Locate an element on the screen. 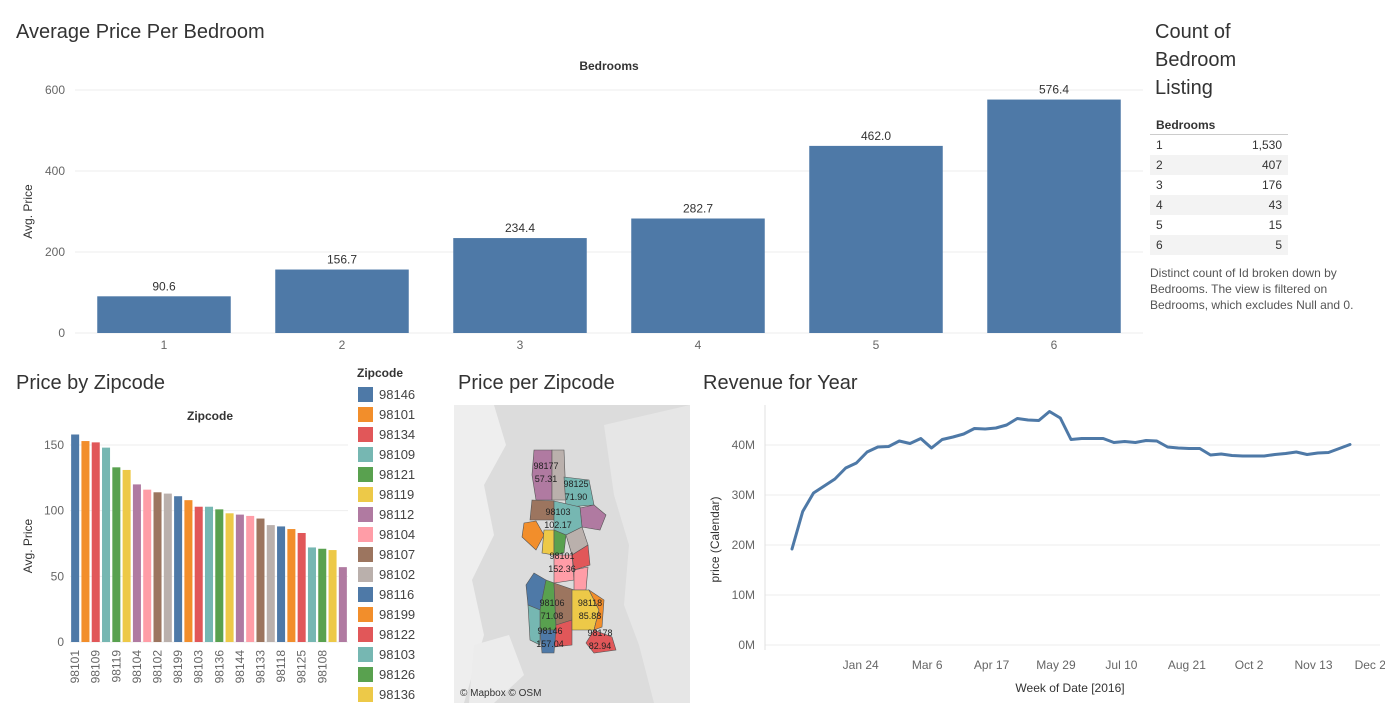  x-tick-label: 3 is located at coordinates (520, 345).